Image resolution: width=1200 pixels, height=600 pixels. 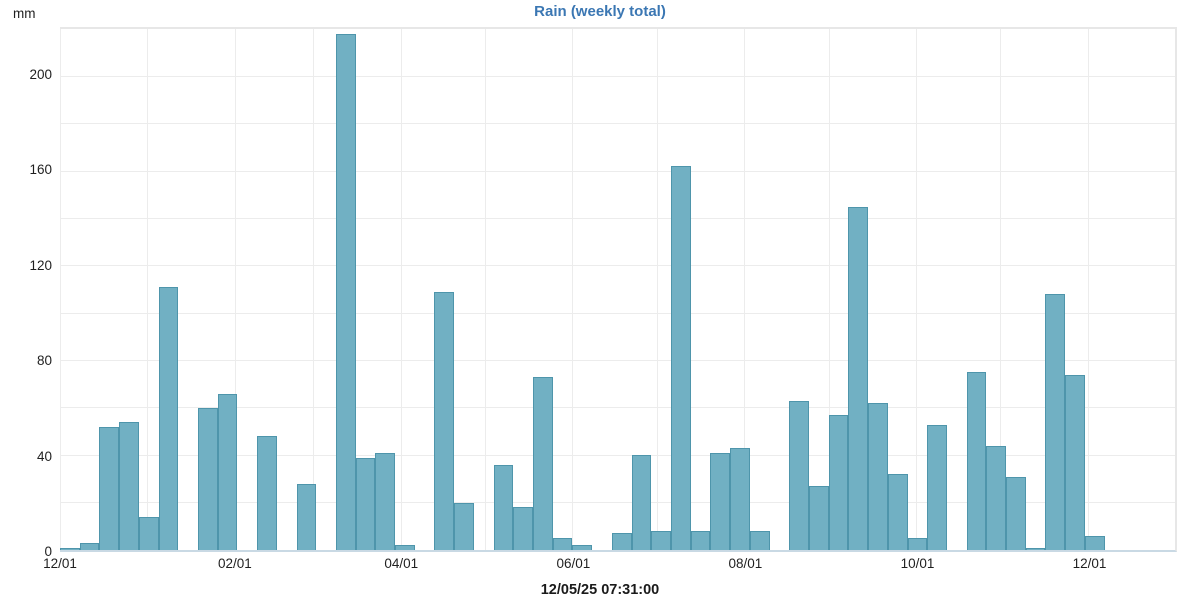 I want to click on y-tick-label: 80, so click(x=44, y=361).